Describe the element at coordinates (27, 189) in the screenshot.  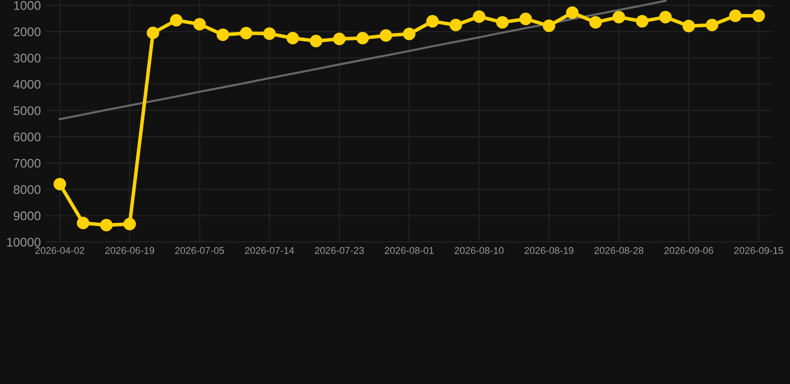
I see `y-tick-label: 8000` at that location.